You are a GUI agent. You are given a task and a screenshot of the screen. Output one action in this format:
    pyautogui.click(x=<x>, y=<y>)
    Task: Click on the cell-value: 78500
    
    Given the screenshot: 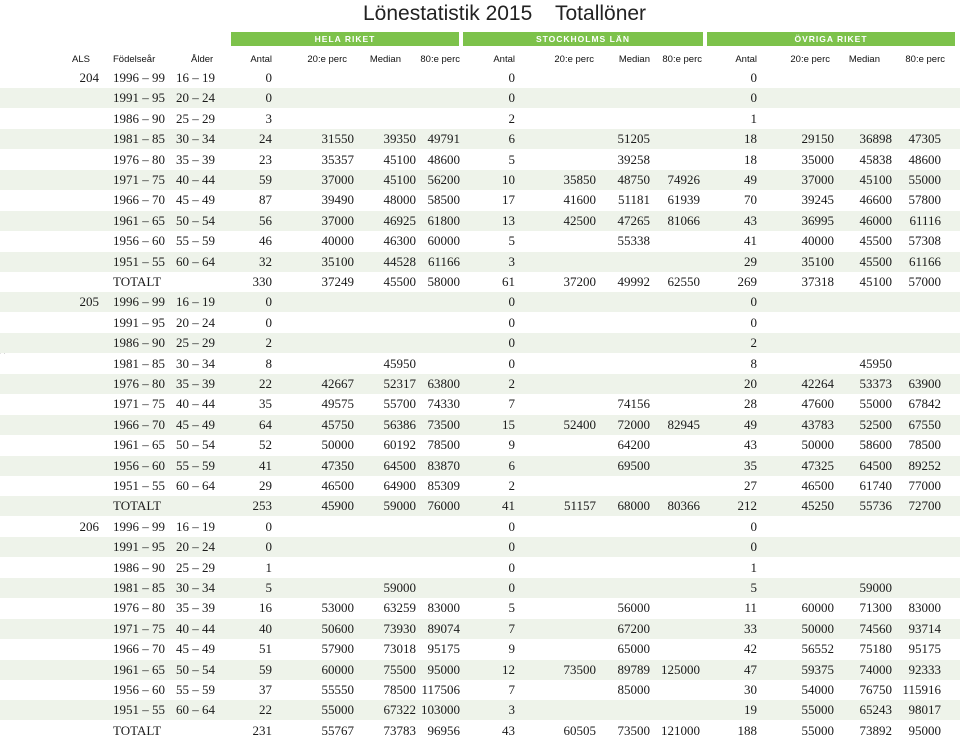 What is the action you would take?
    pyautogui.click(x=925, y=445)
    